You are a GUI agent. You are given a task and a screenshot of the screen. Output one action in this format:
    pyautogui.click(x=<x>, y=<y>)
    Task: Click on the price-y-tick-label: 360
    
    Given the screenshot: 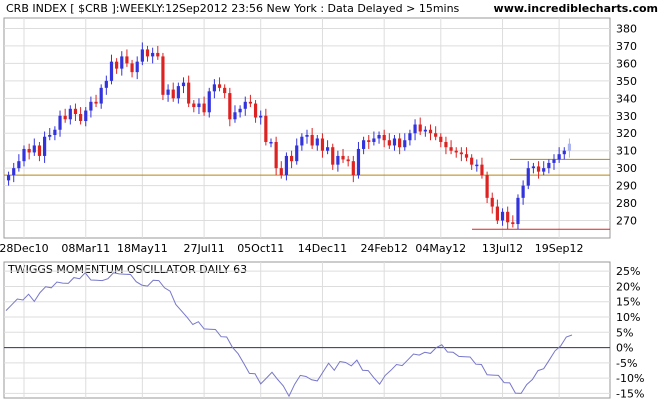 What is the action you would take?
    pyautogui.click(x=626, y=63)
    